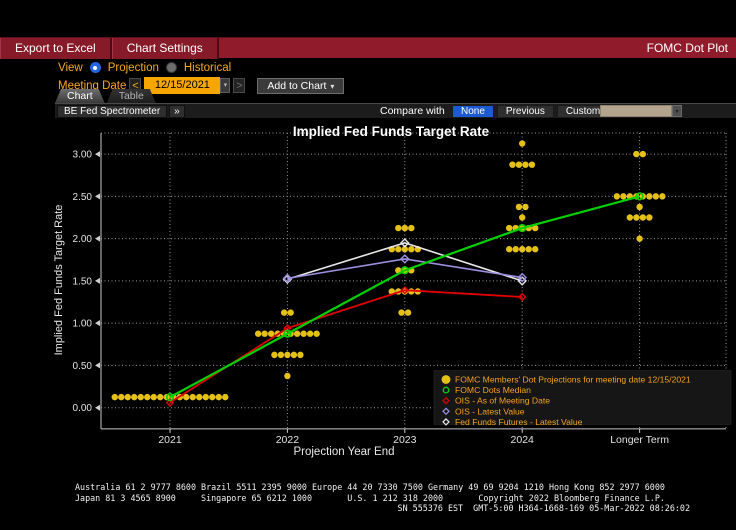  What do you see at coordinates (239, 85) in the screenshot?
I see `next-date-button: >` at bounding box center [239, 85].